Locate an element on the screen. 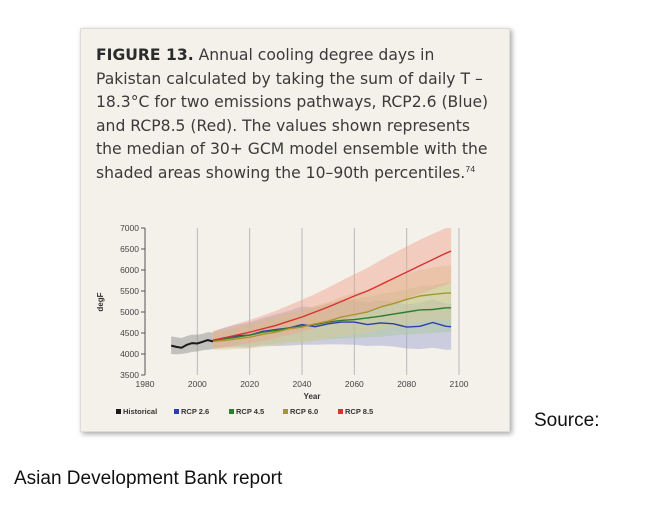 The image size is (648, 508). y-tick-label-6000: 6000 is located at coordinates (129, 270).